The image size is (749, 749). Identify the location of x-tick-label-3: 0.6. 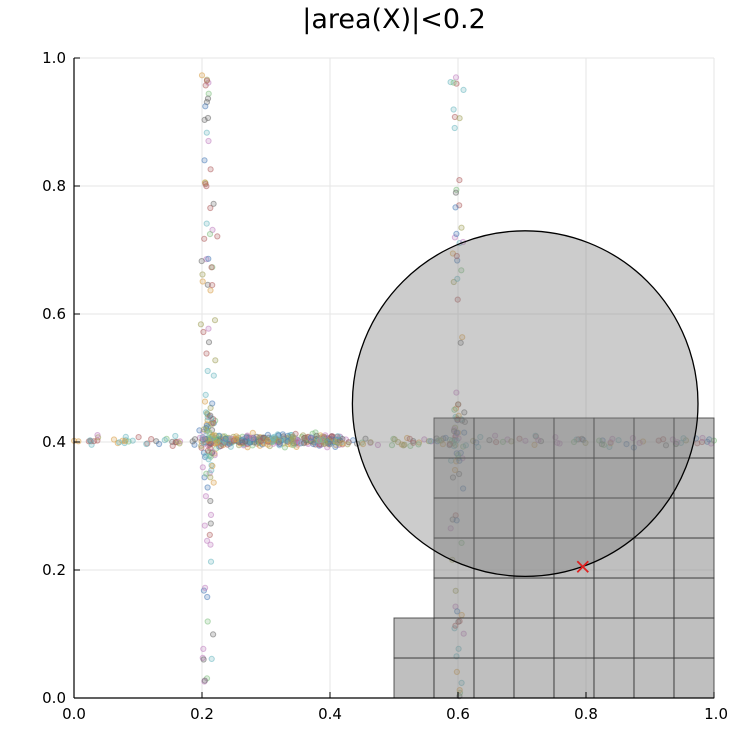
(458, 714).